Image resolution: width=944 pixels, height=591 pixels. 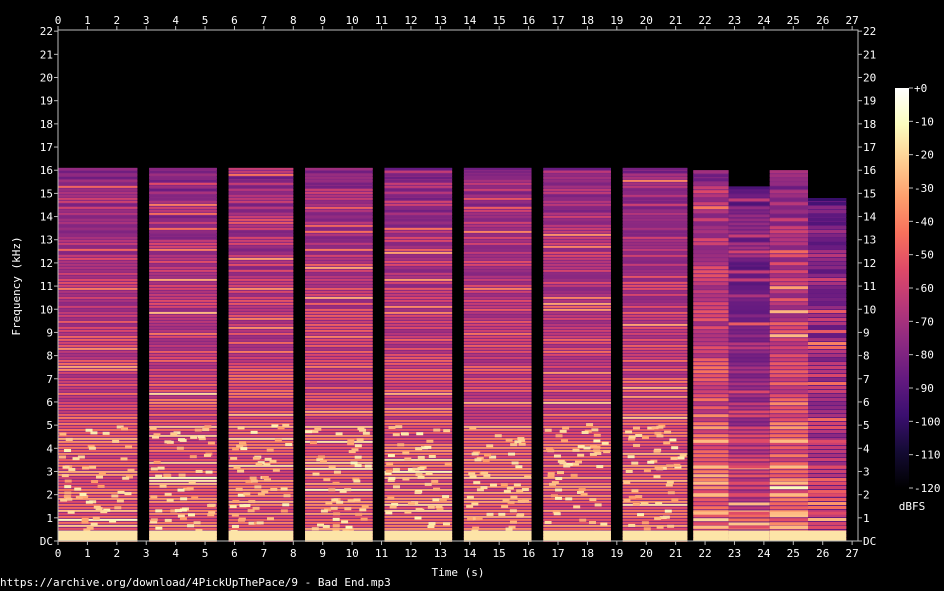 What do you see at coordinates (866, 495) in the screenshot?
I see `y-tick-label: 2` at bounding box center [866, 495].